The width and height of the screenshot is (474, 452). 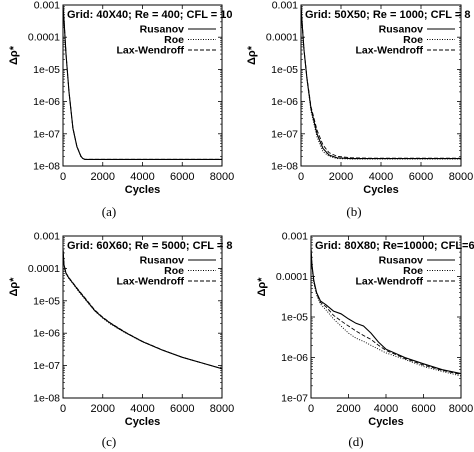 What do you see at coordinates (109, 441) in the screenshot?
I see `panel-caption: (c)` at bounding box center [109, 441].